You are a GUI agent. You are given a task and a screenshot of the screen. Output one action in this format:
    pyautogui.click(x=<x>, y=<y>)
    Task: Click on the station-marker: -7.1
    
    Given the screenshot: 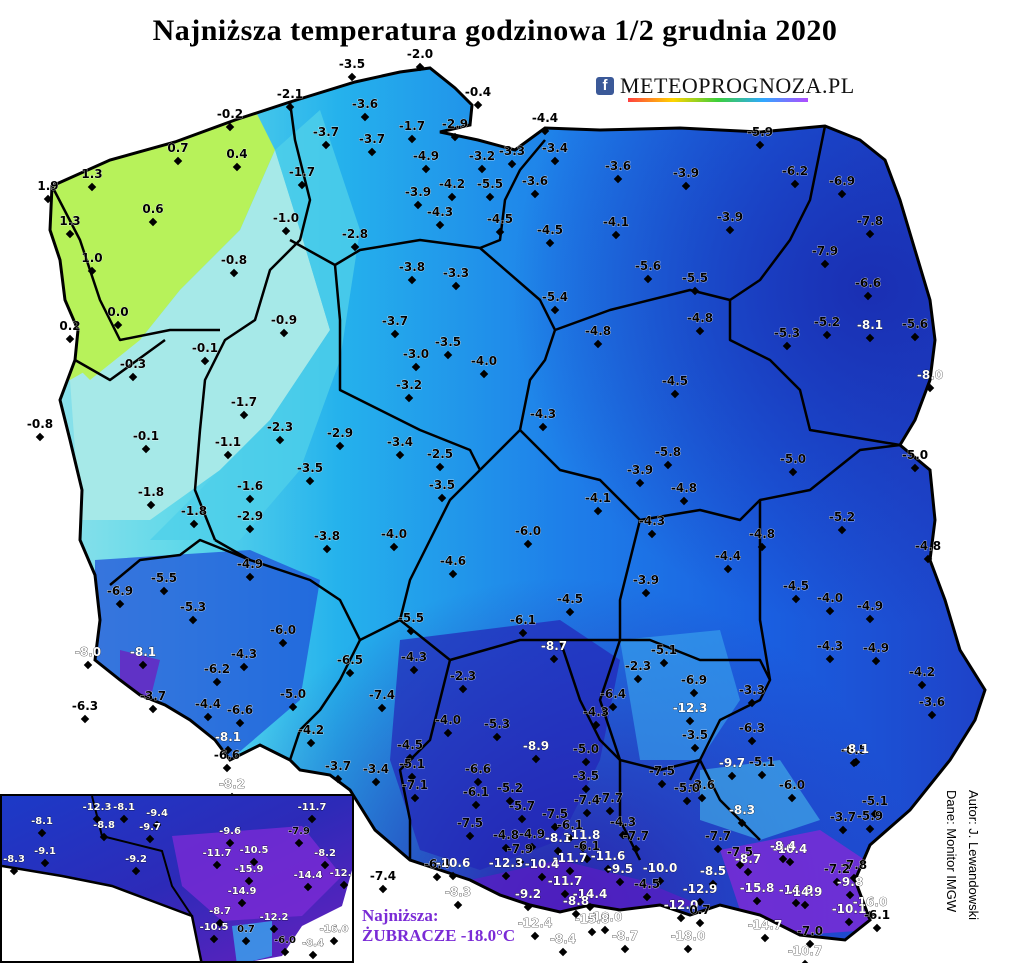 What is the action you would take?
    pyautogui.click(x=415, y=790)
    